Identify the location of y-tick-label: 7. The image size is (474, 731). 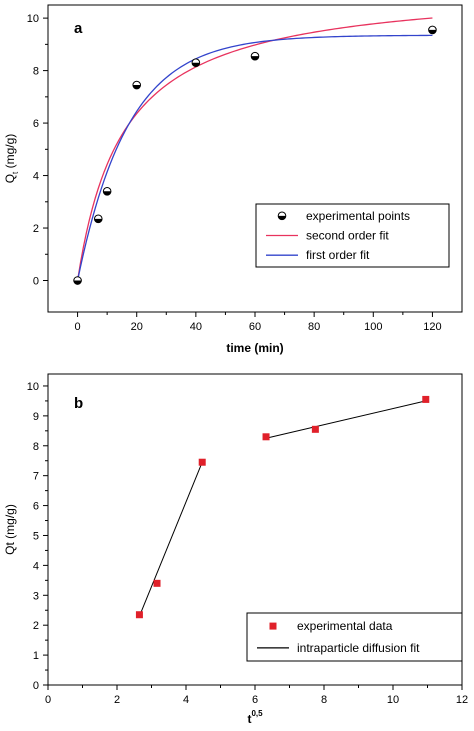
(36, 477).